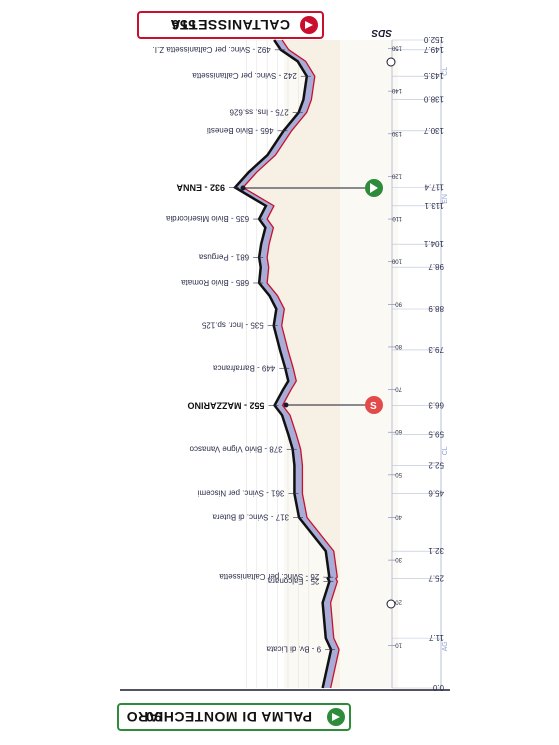  I want to click on km-label: 143.5, so click(433, 75).